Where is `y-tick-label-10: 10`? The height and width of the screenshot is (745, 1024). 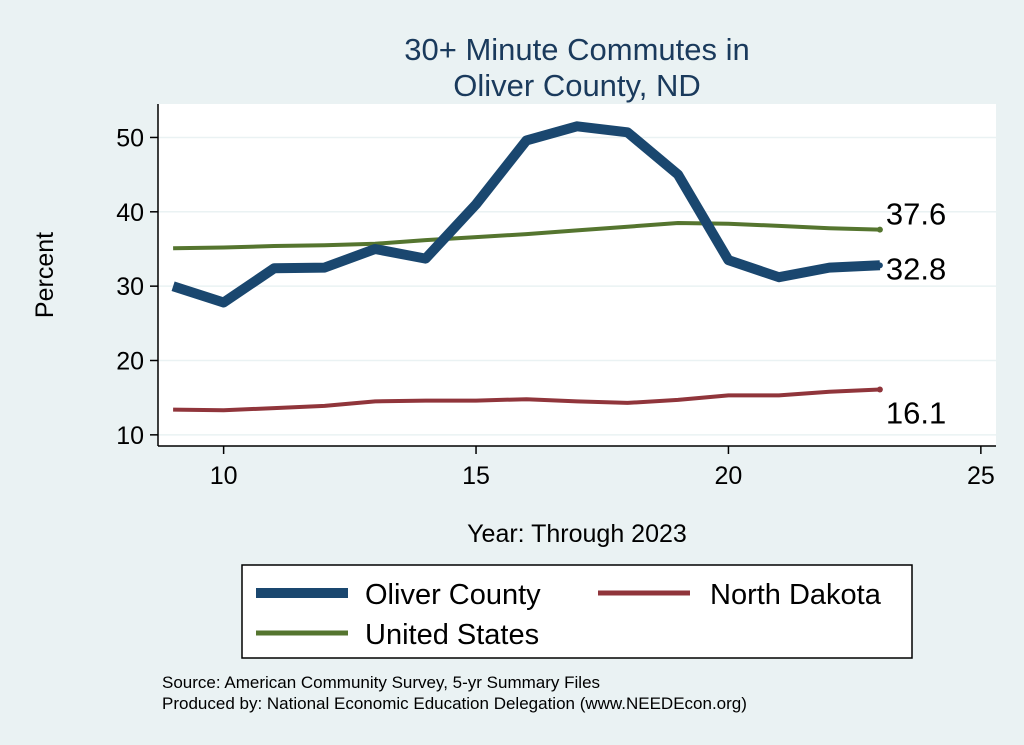
y-tick-label-10: 10 is located at coordinates (130, 436).